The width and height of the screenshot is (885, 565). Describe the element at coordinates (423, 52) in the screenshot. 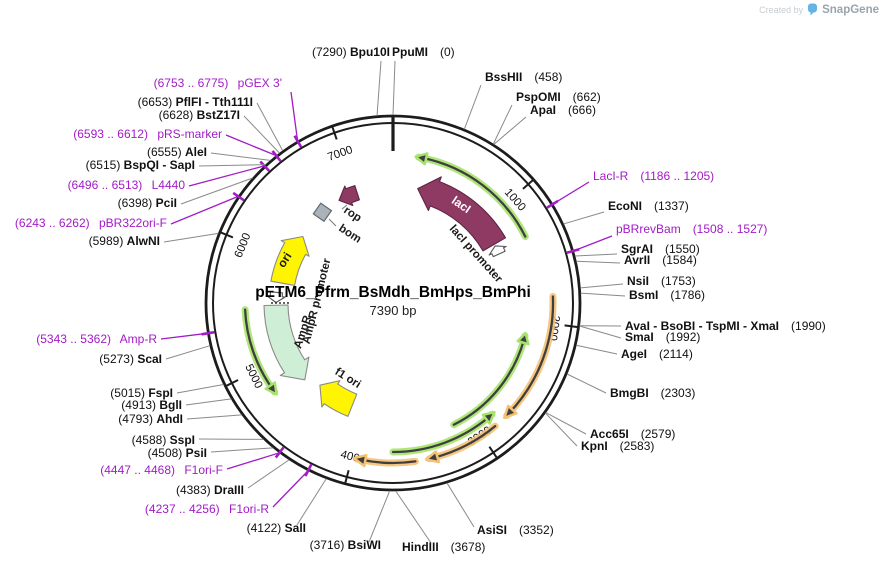

I see `site-label-ppumi: PpuMI (0)` at that location.